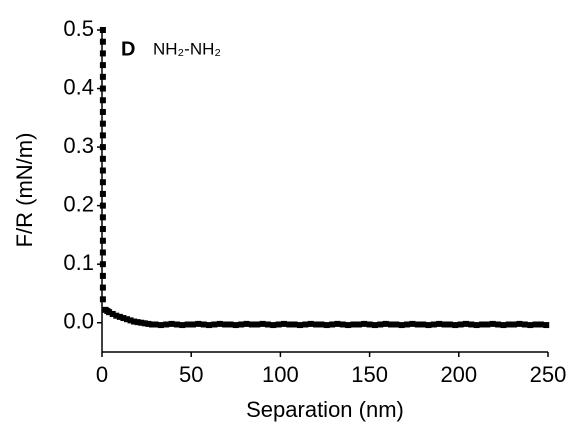 The width and height of the screenshot is (571, 425). What do you see at coordinates (78, 262) in the screenshot?
I see `y-tick-label: 0.1` at bounding box center [78, 262].